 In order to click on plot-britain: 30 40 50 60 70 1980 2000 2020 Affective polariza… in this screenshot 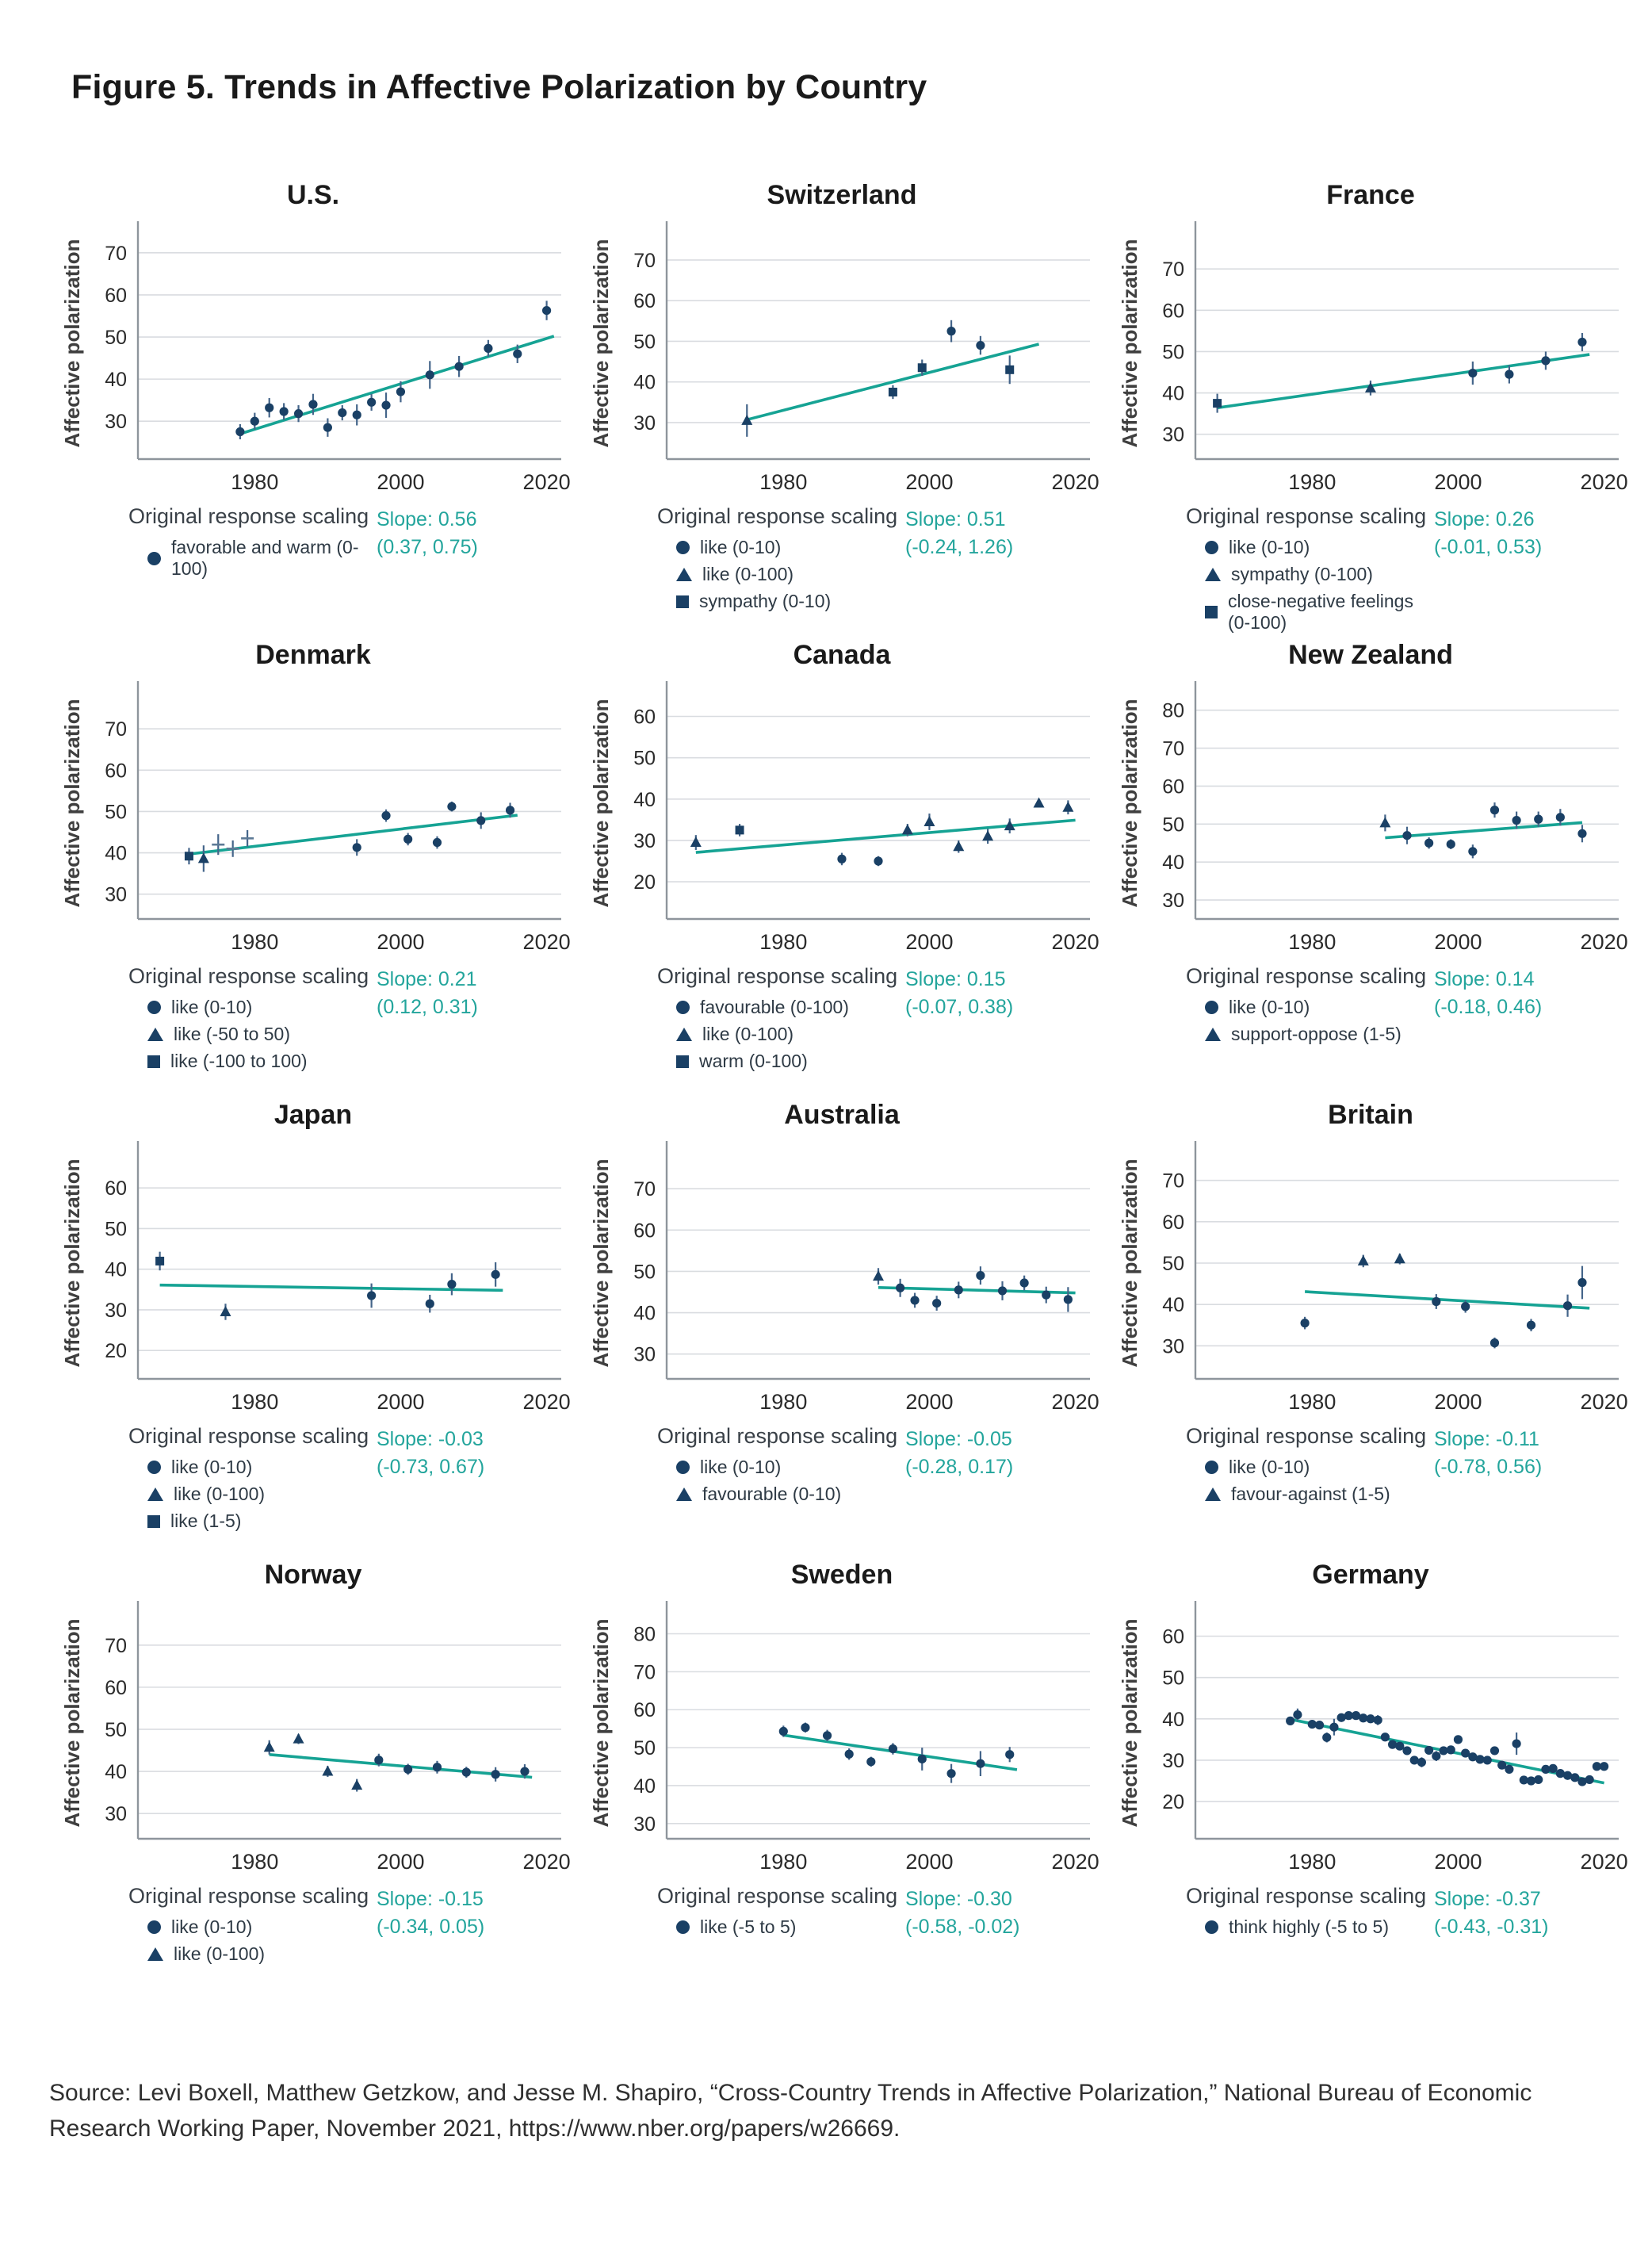, I will do `click(1373, 1277)`.